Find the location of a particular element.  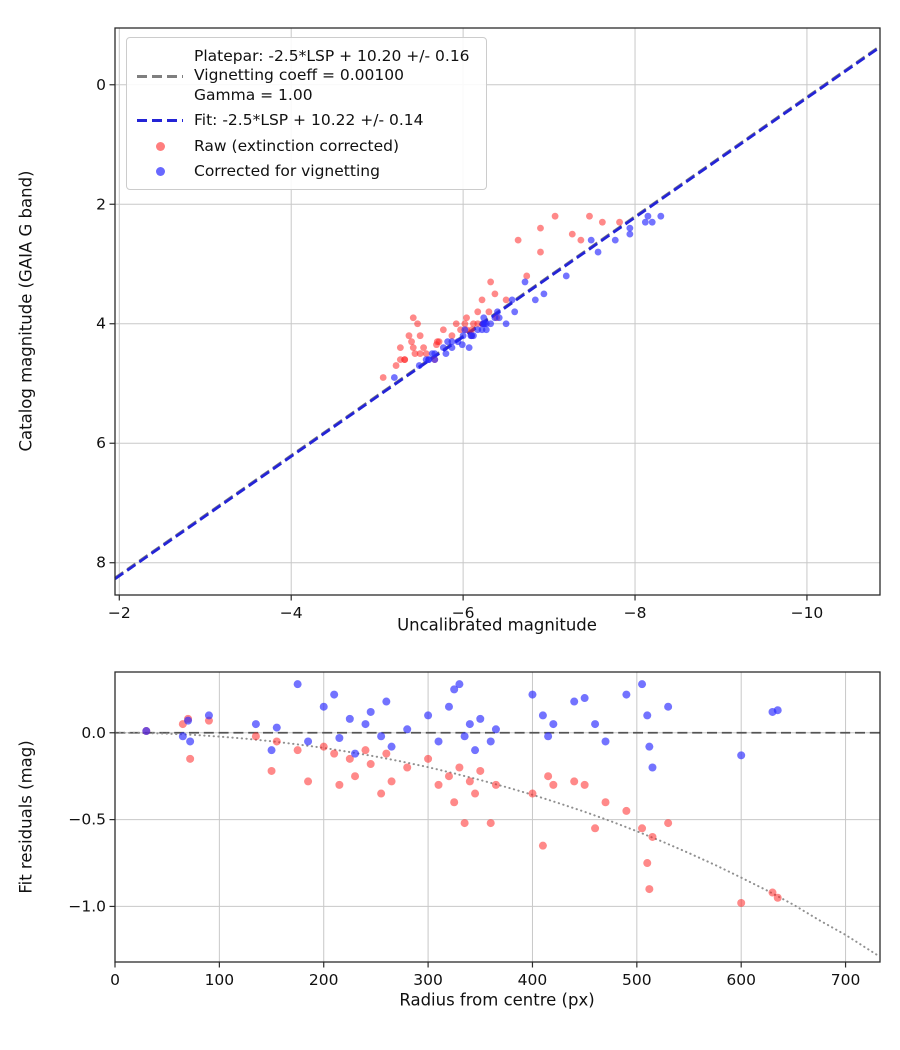

legend-dashed-line-sample is located at coordinates (160, 121).